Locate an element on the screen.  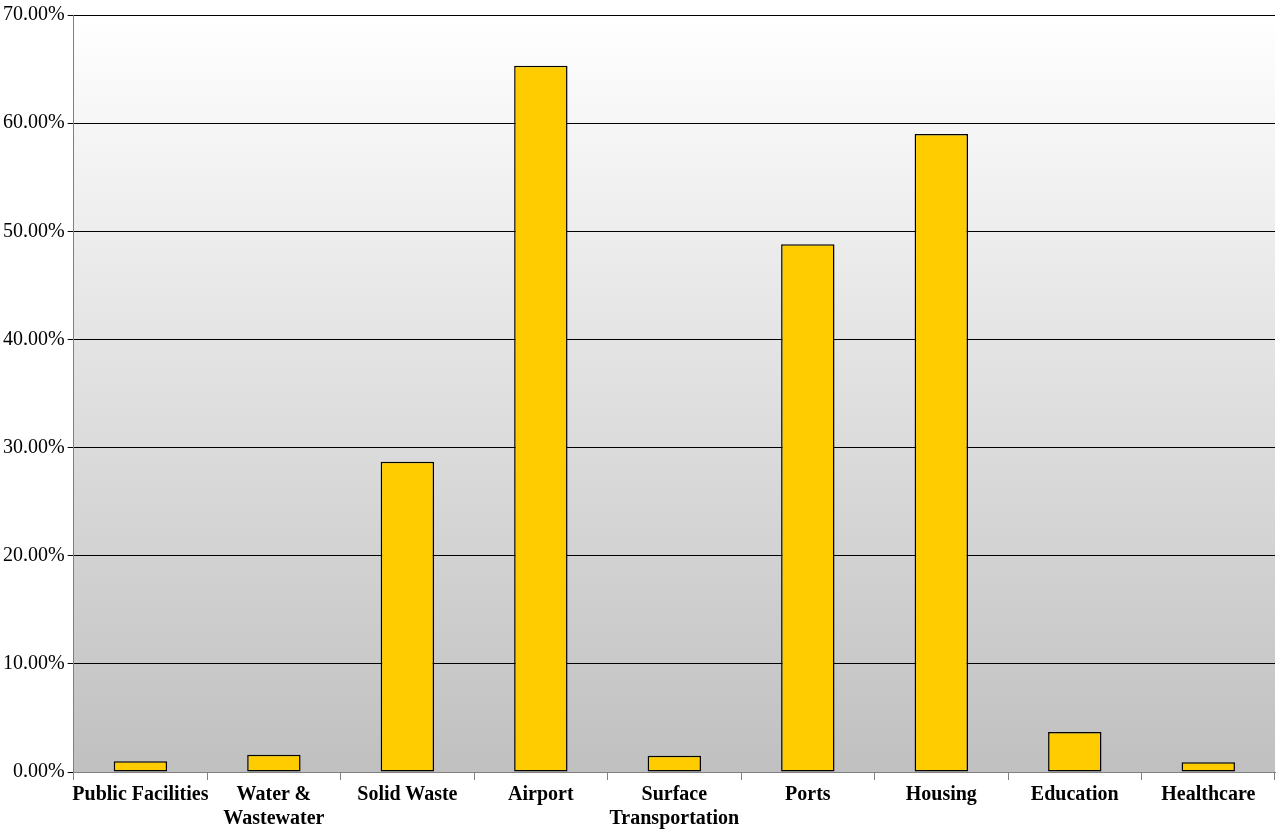
y-tick-label: 70.00% is located at coordinates (33, 13).